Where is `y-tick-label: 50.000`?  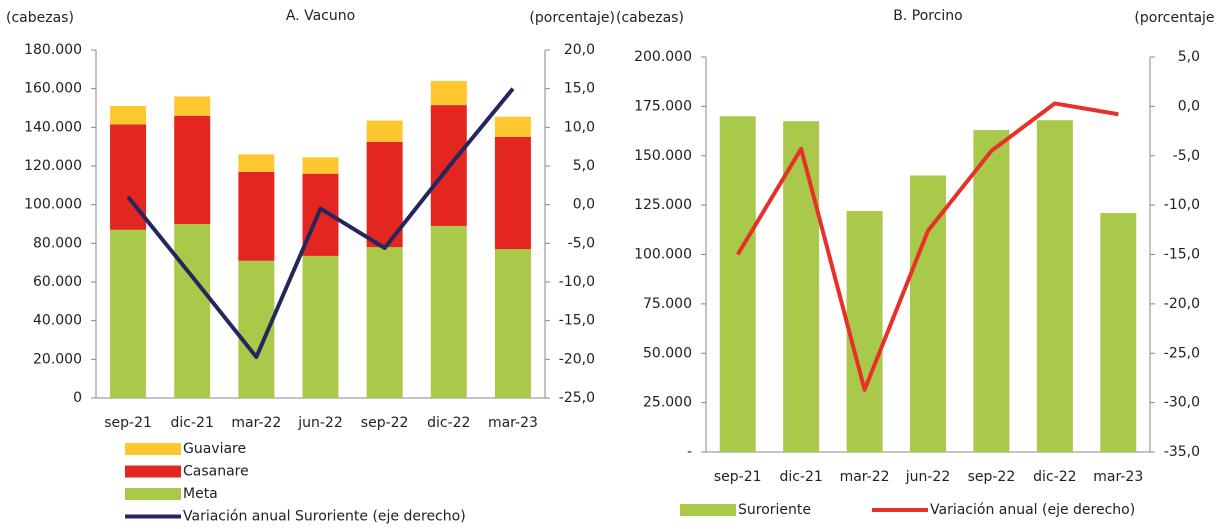
y-tick-label: 50.000 is located at coordinates (667, 353).